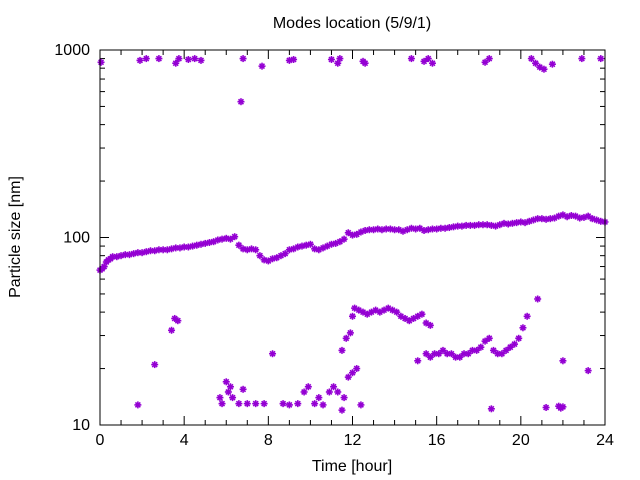 The width and height of the screenshot is (640, 480). Describe the element at coordinates (81, 425) in the screenshot. I see `y-tick-label: 10` at that location.